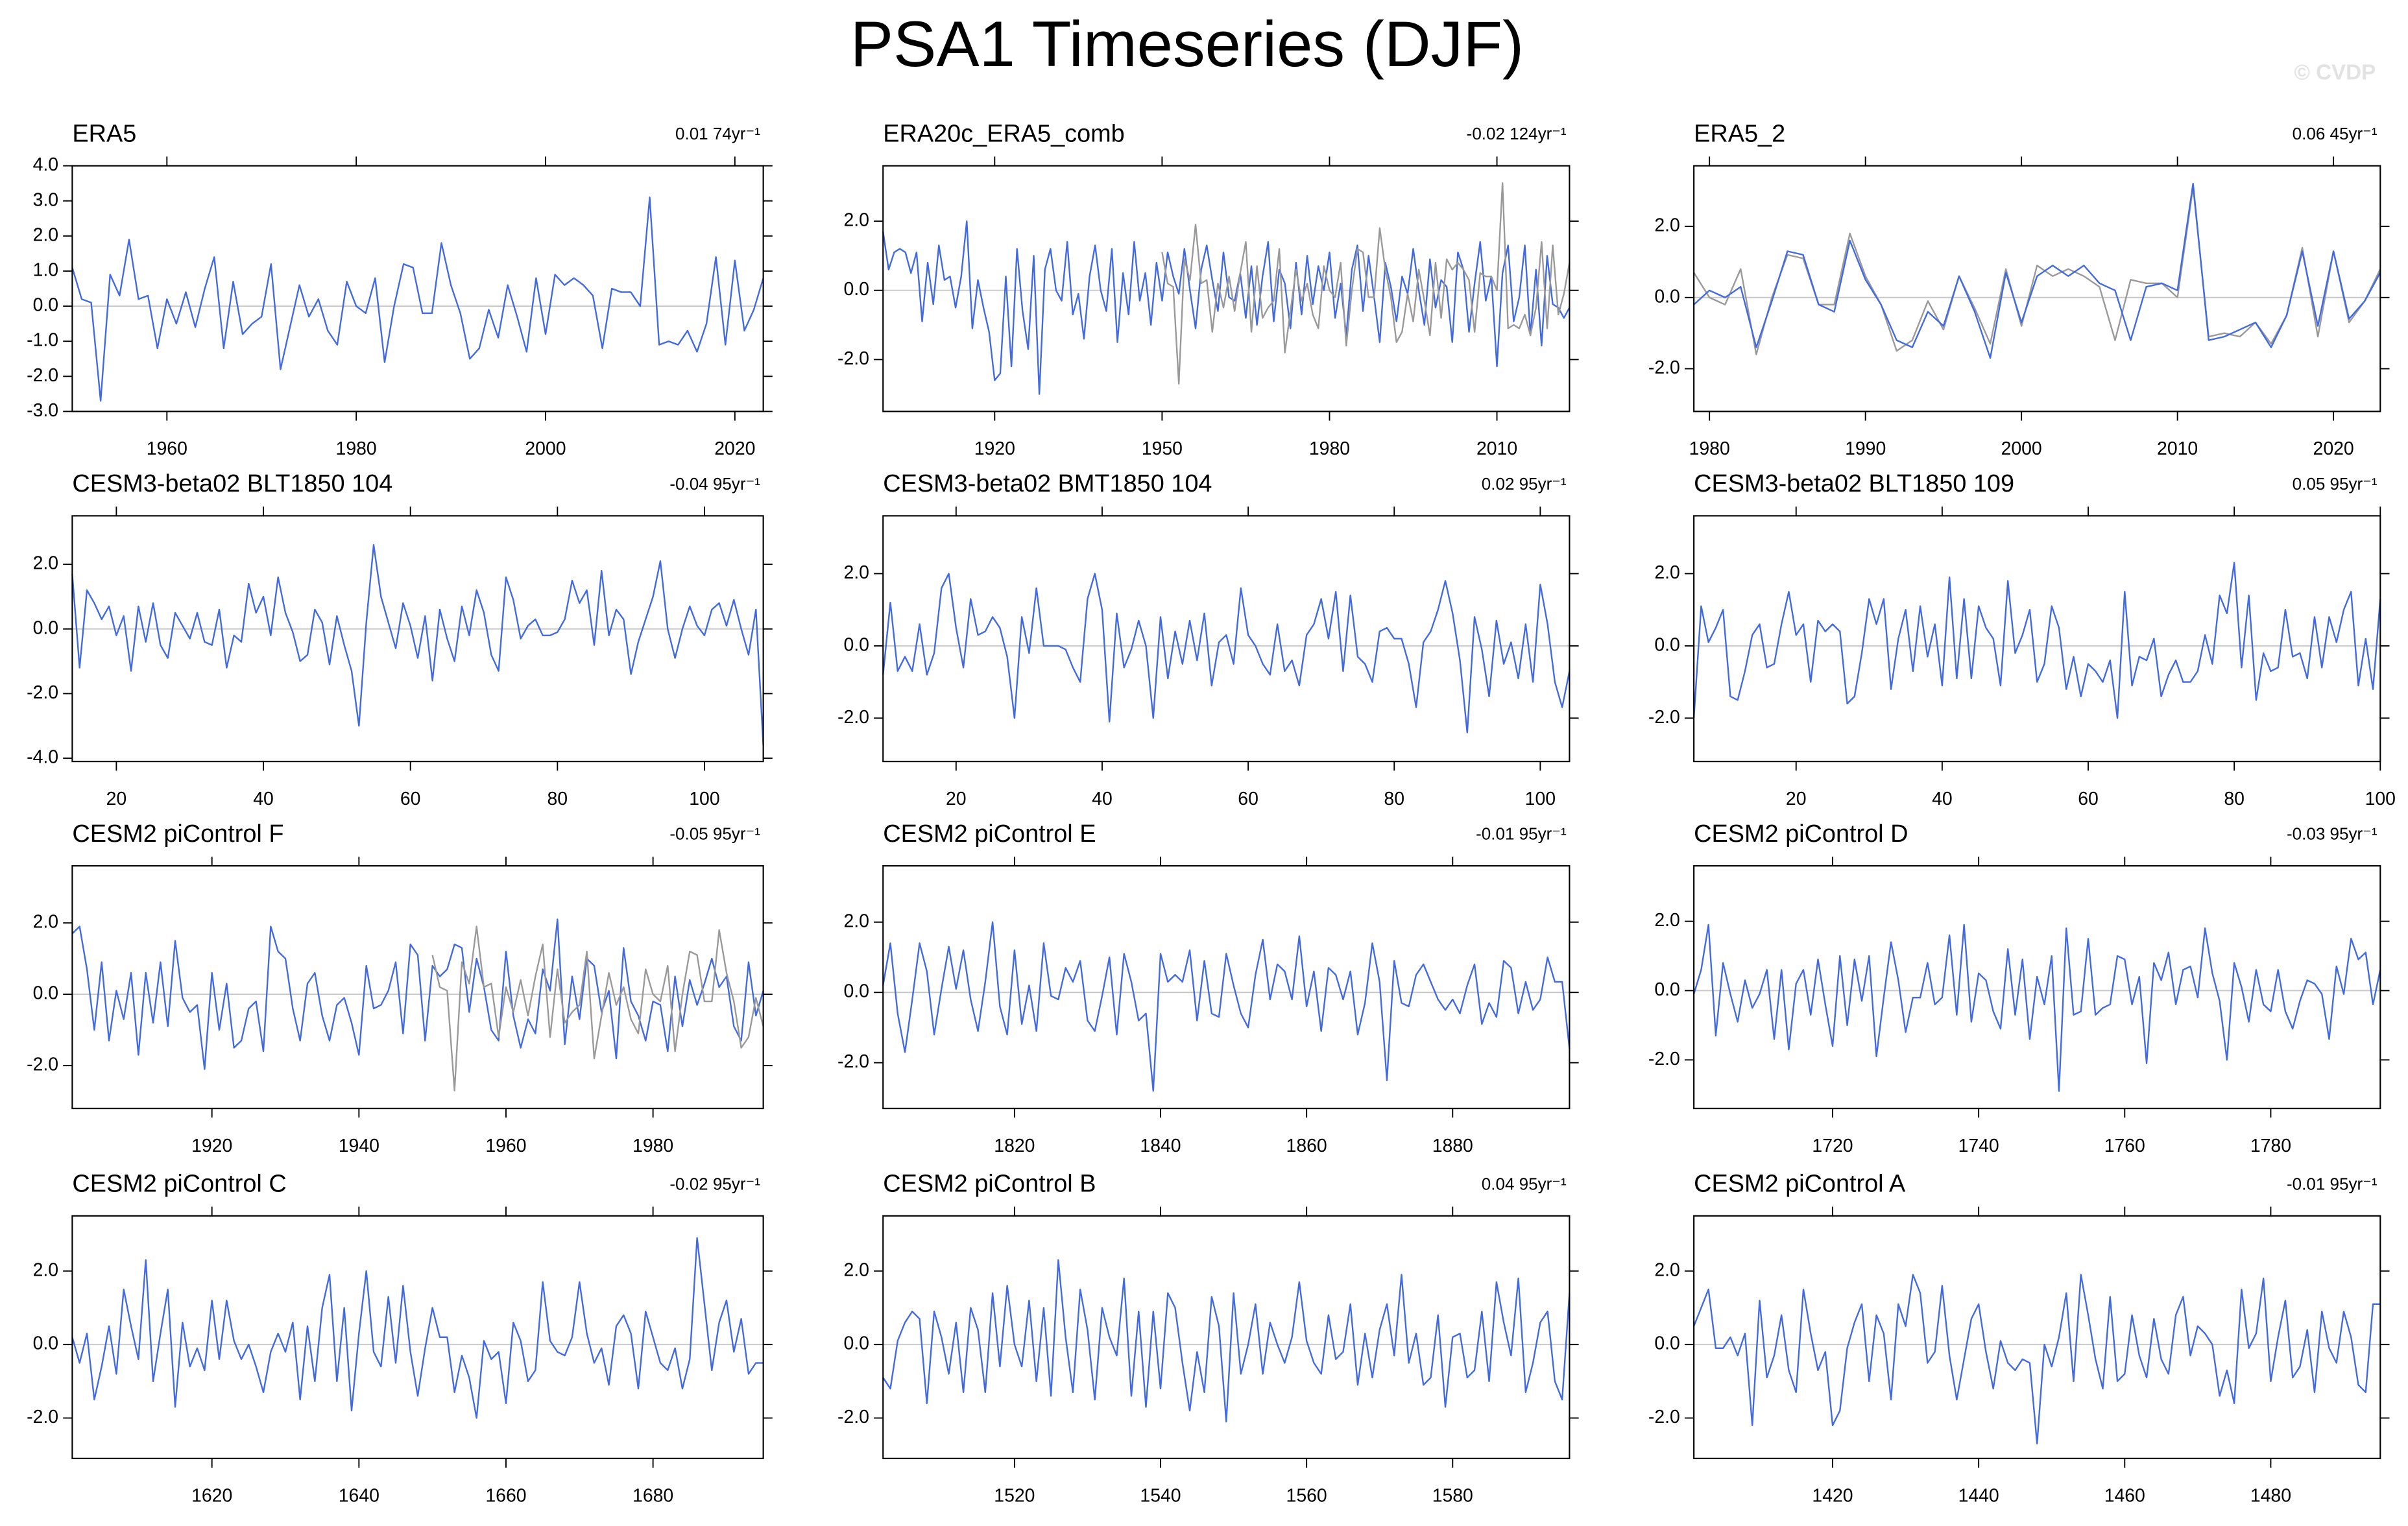 The image size is (2408, 1526). Describe the element at coordinates (1832, 1146) in the screenshot. I see `x-tick-label: 1720` at that location.